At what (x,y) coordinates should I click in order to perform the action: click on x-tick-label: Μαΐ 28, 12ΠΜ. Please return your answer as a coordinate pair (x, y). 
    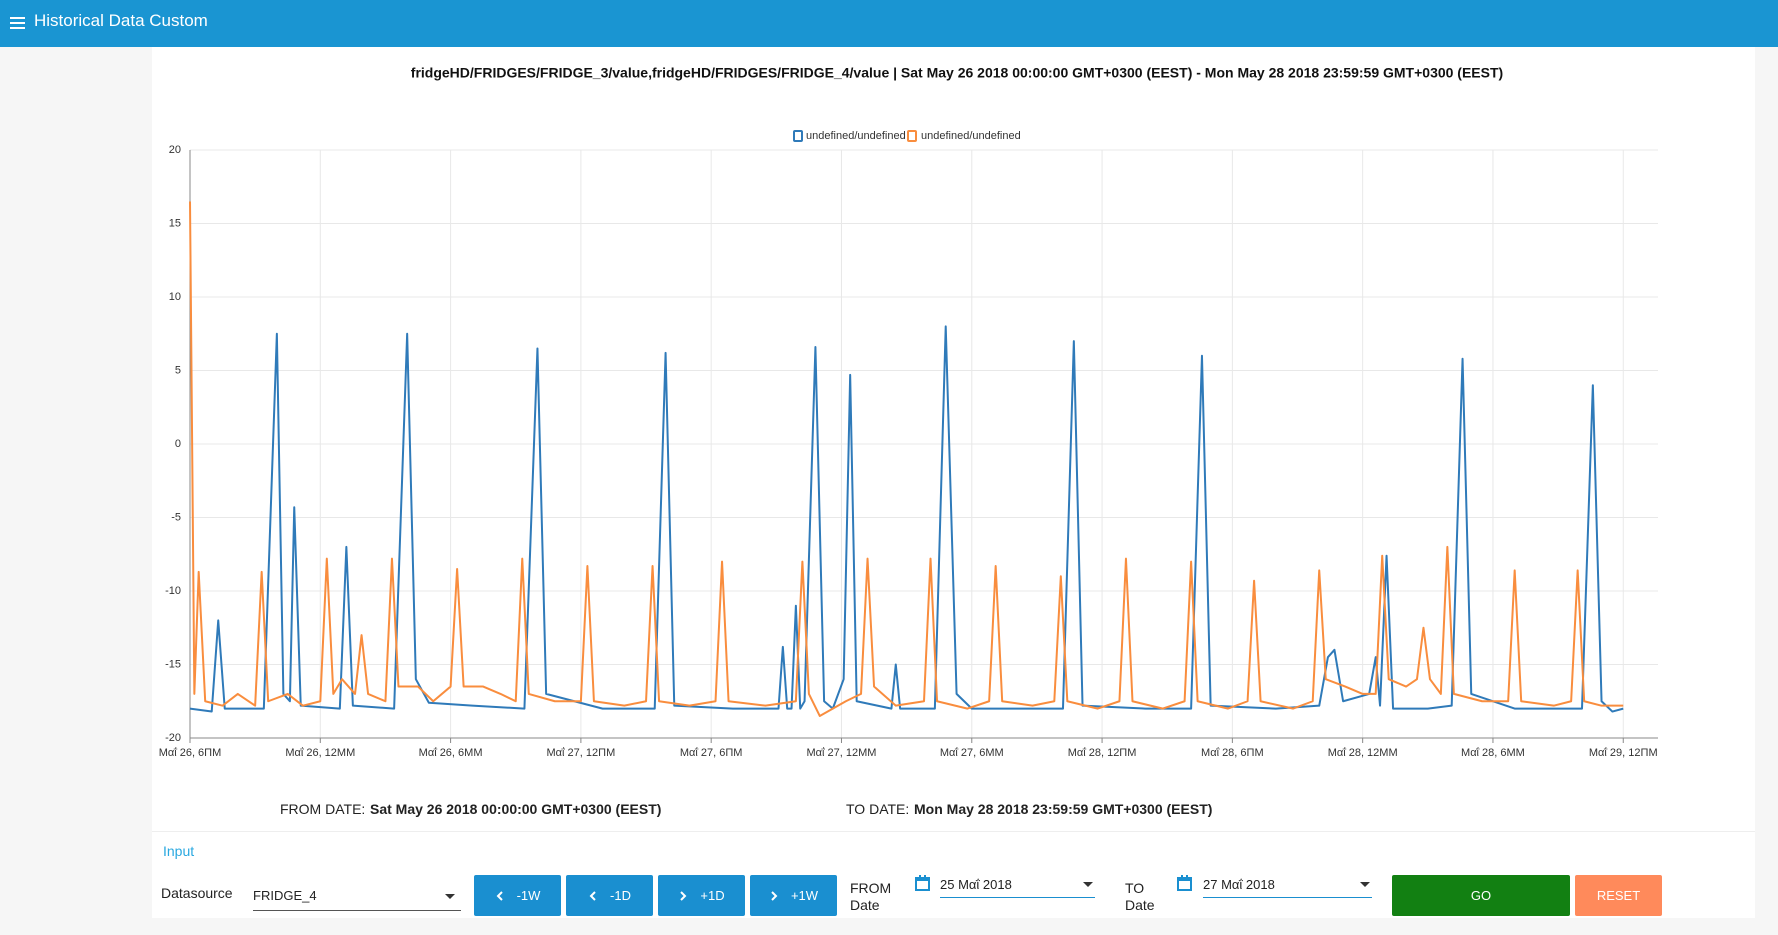
    Looking at the image, I should click on (1102, 753).